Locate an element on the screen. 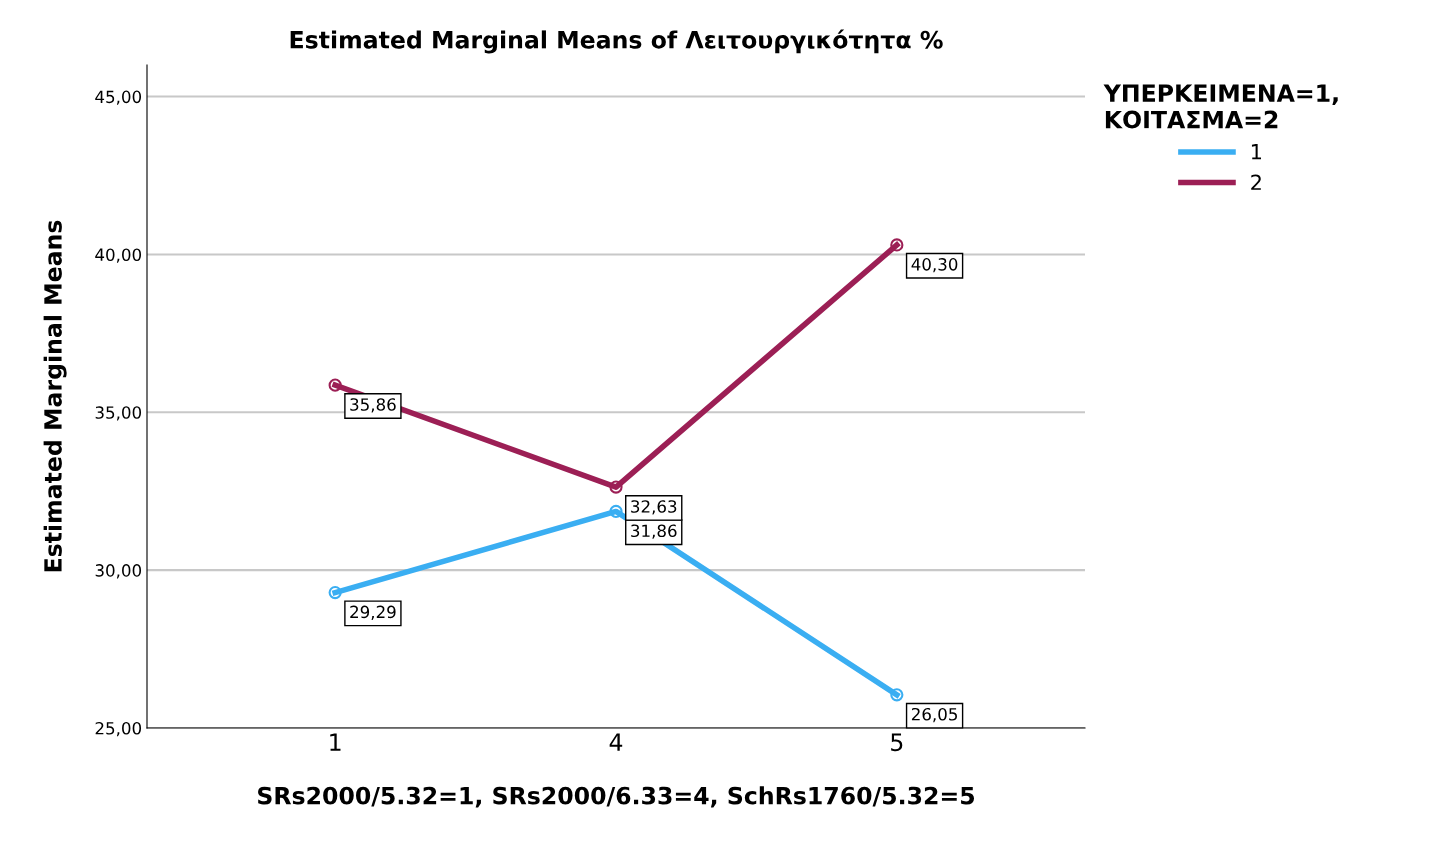  x-tick-label: 5 is located at coordinates (897, 742).